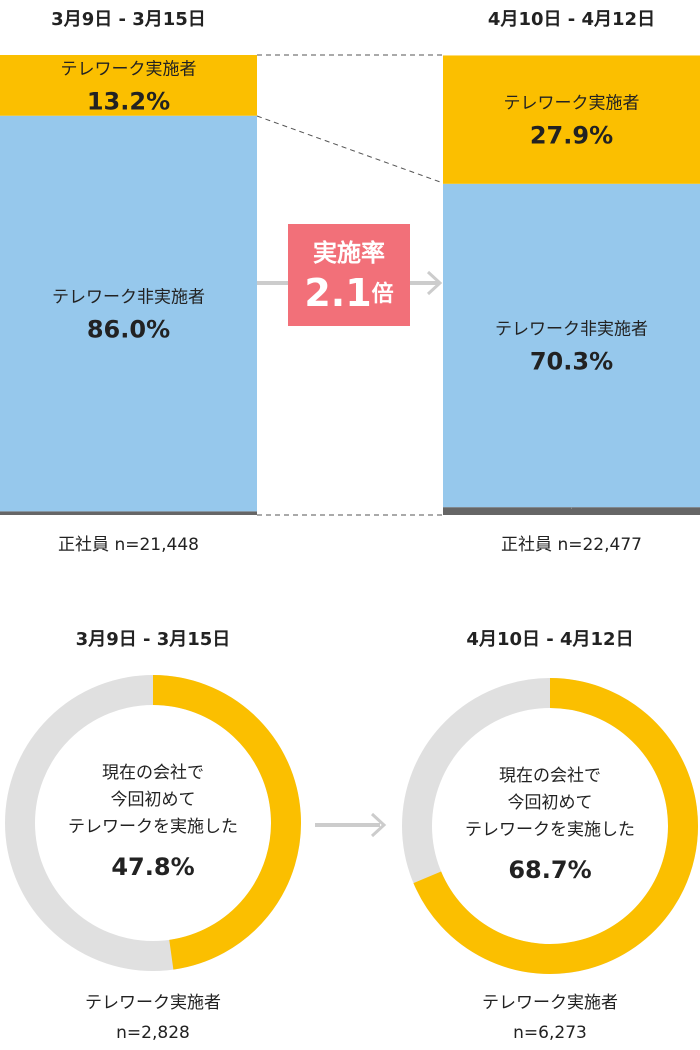  Describe the element at coordinates (571, 545) in the screenshot. I see `caption: 正社員 n=22,477` at that location.